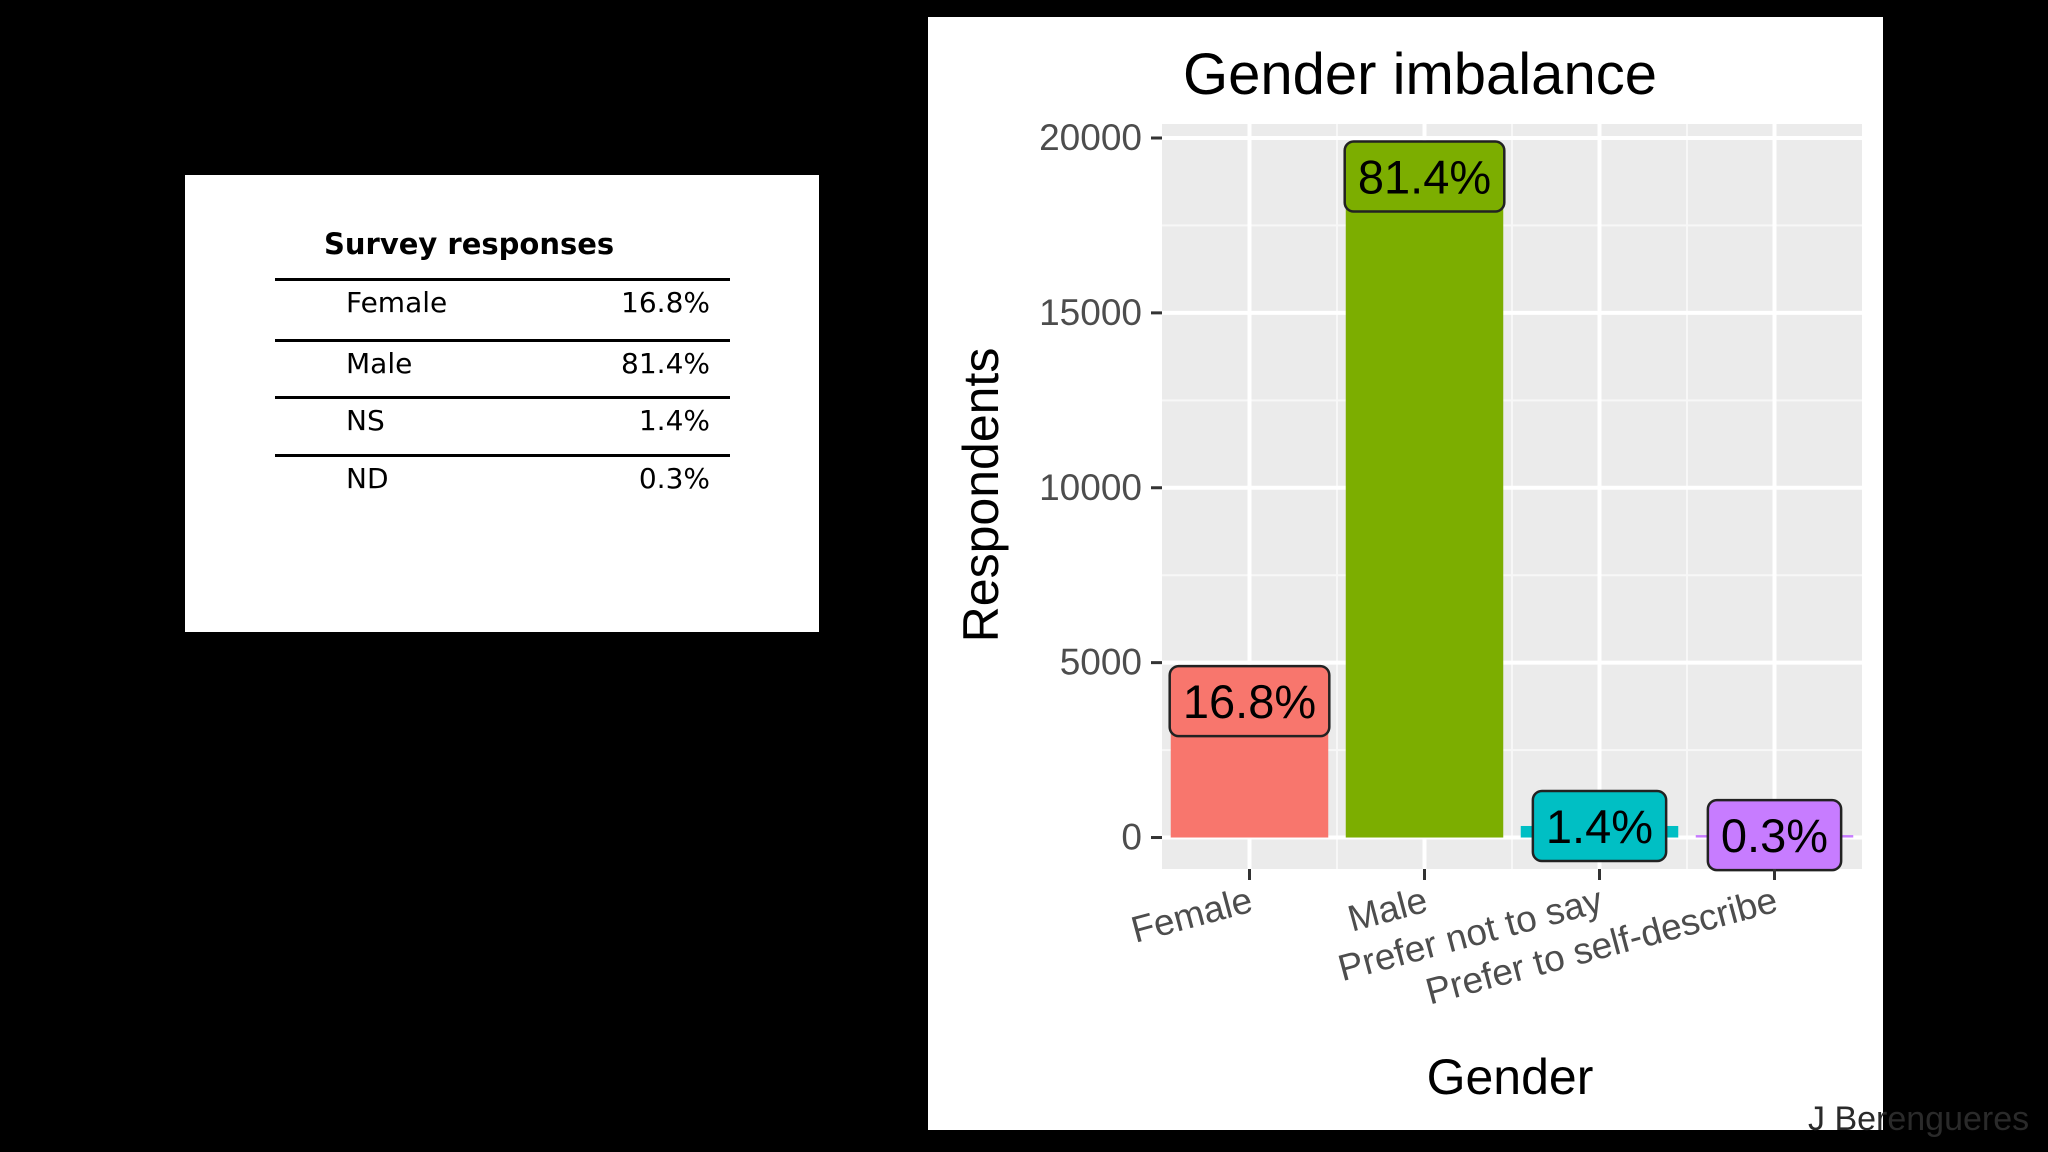  Describe the element at coordinates (1510, 1077) in the screenshot. I see `x-axis-title: Gender` at that location.